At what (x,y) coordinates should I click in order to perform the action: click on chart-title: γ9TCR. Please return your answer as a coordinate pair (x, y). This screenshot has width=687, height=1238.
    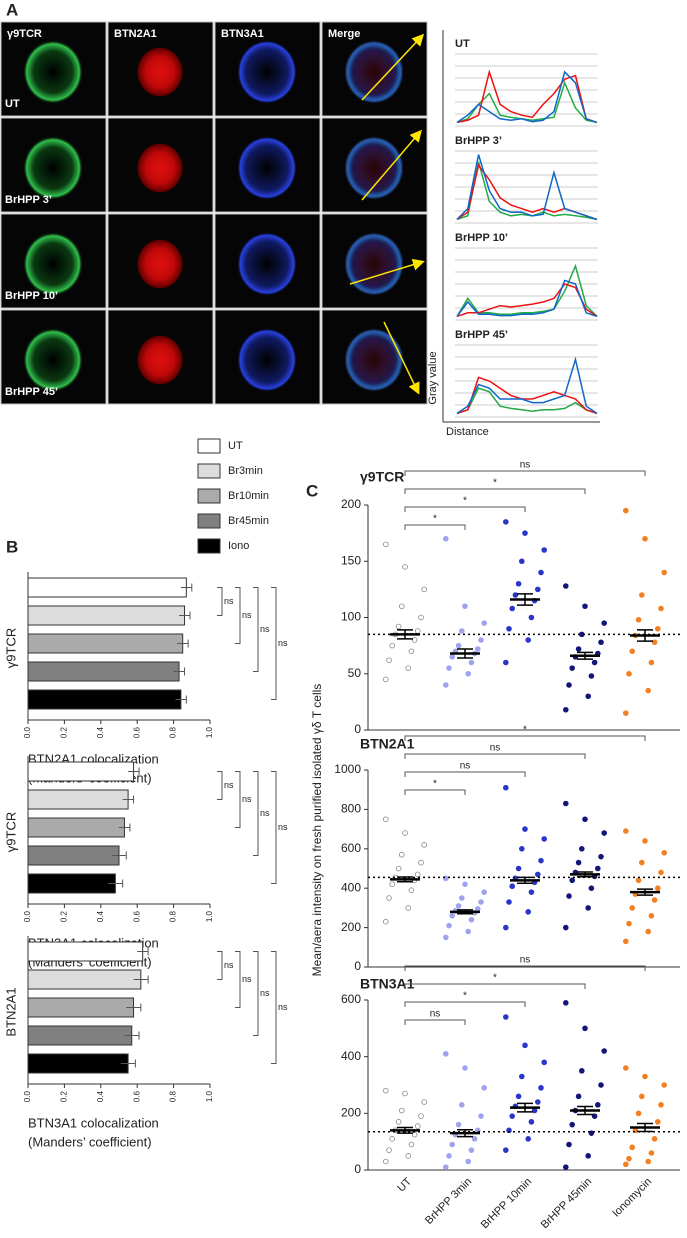
    Looking at the image, I should click on (382, 477).